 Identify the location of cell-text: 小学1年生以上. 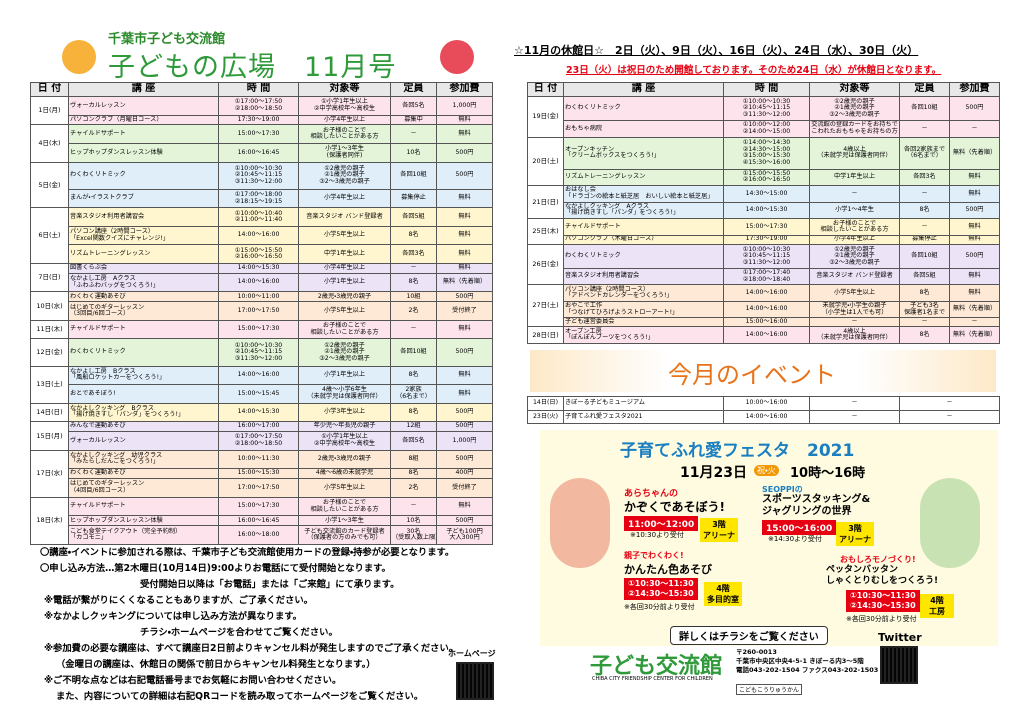
(344, 282).